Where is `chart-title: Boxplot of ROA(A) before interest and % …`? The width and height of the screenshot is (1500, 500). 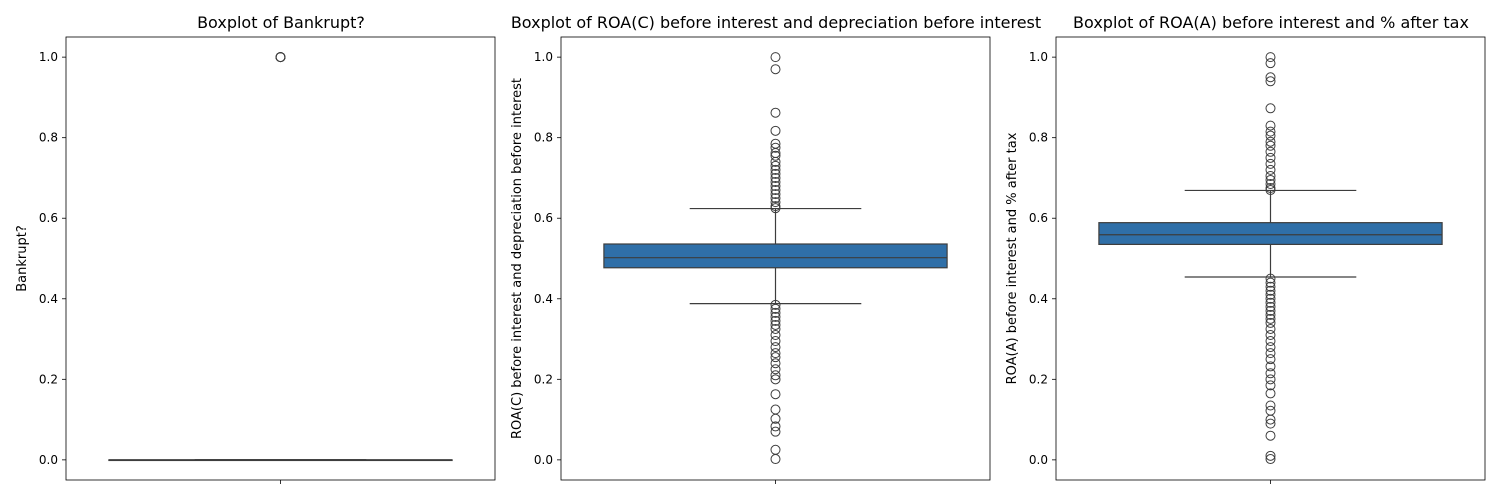 chart-title: Boxplot of ROA(A) before interest and % … is located at coordinates (1271, 22).